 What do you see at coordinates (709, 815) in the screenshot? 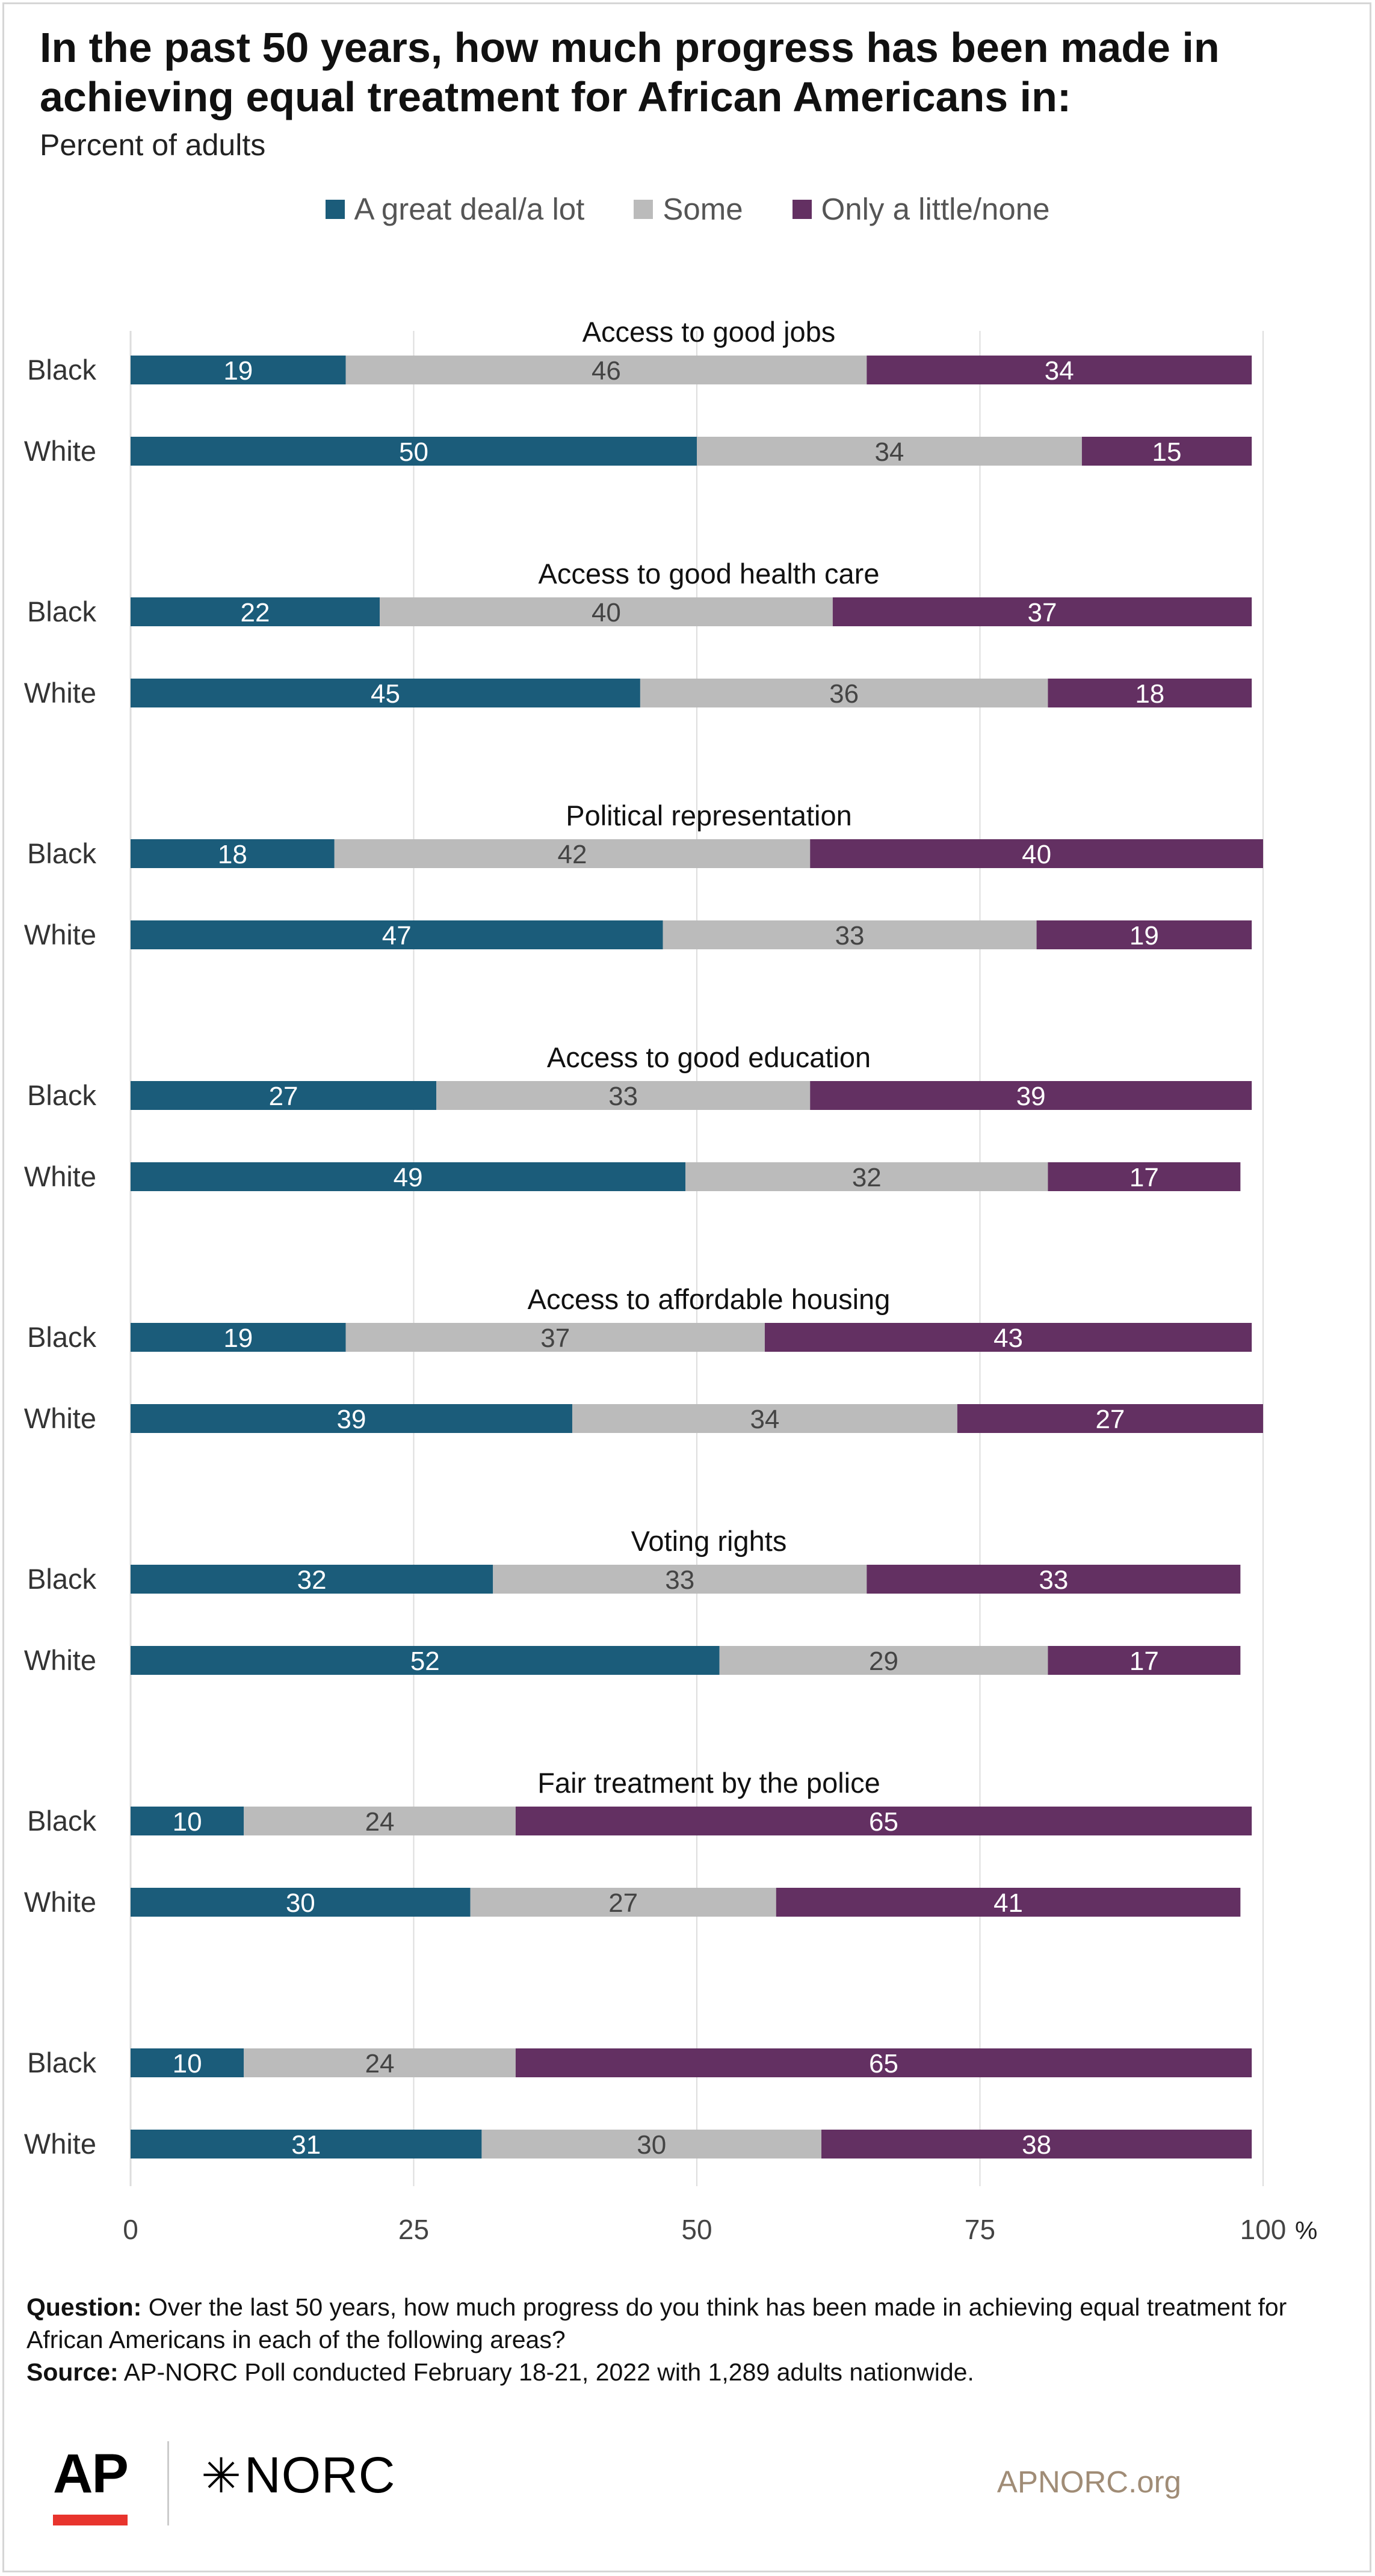
I see `group-title-2: Political representation` at bounding box center [709, 815].